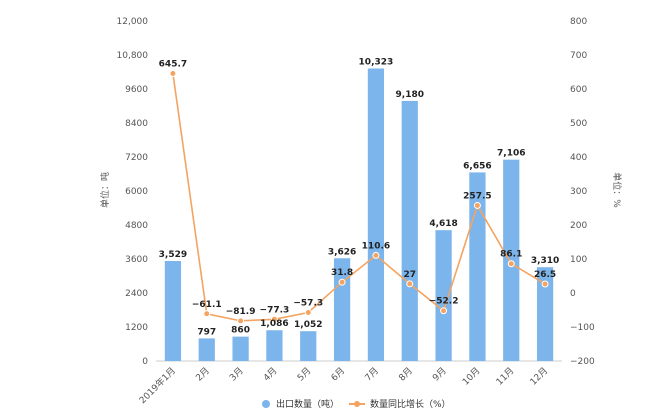 This screenshot has width=650, height=420. What do you see at coordinates (410, 404) in the screenshot?
I see `legend-line-label: 数量同比增长（%）` at bounding box center [410, 404].